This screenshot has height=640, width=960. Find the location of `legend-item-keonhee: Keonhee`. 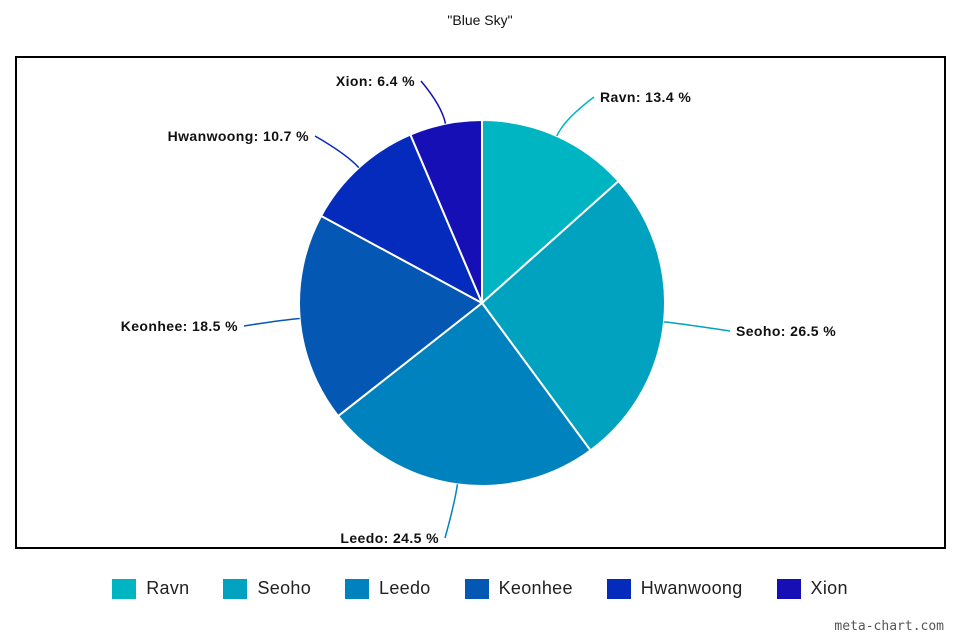

legend-item-keonhee: Keonhee is located at coordinates (518, 588).